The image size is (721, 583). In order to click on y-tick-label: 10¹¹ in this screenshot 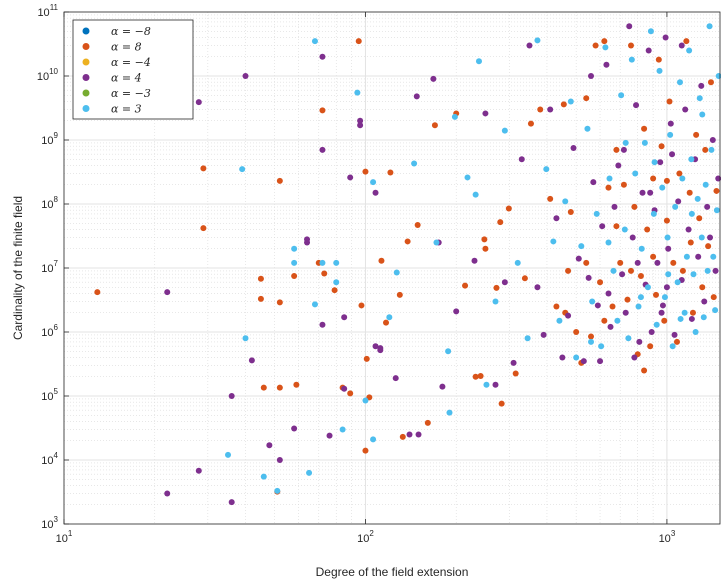, I will do `click(47, 11)`.